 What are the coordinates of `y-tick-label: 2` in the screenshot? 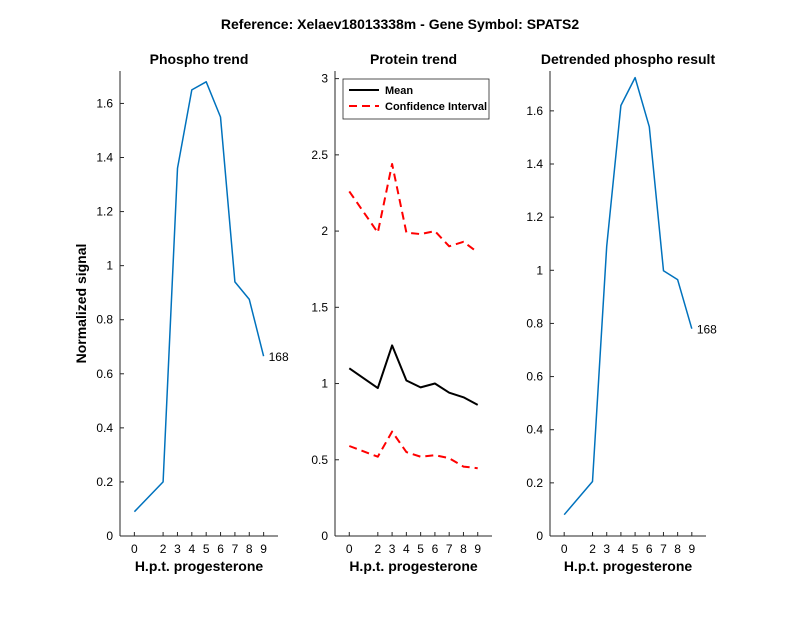 It's located at (324, 231).